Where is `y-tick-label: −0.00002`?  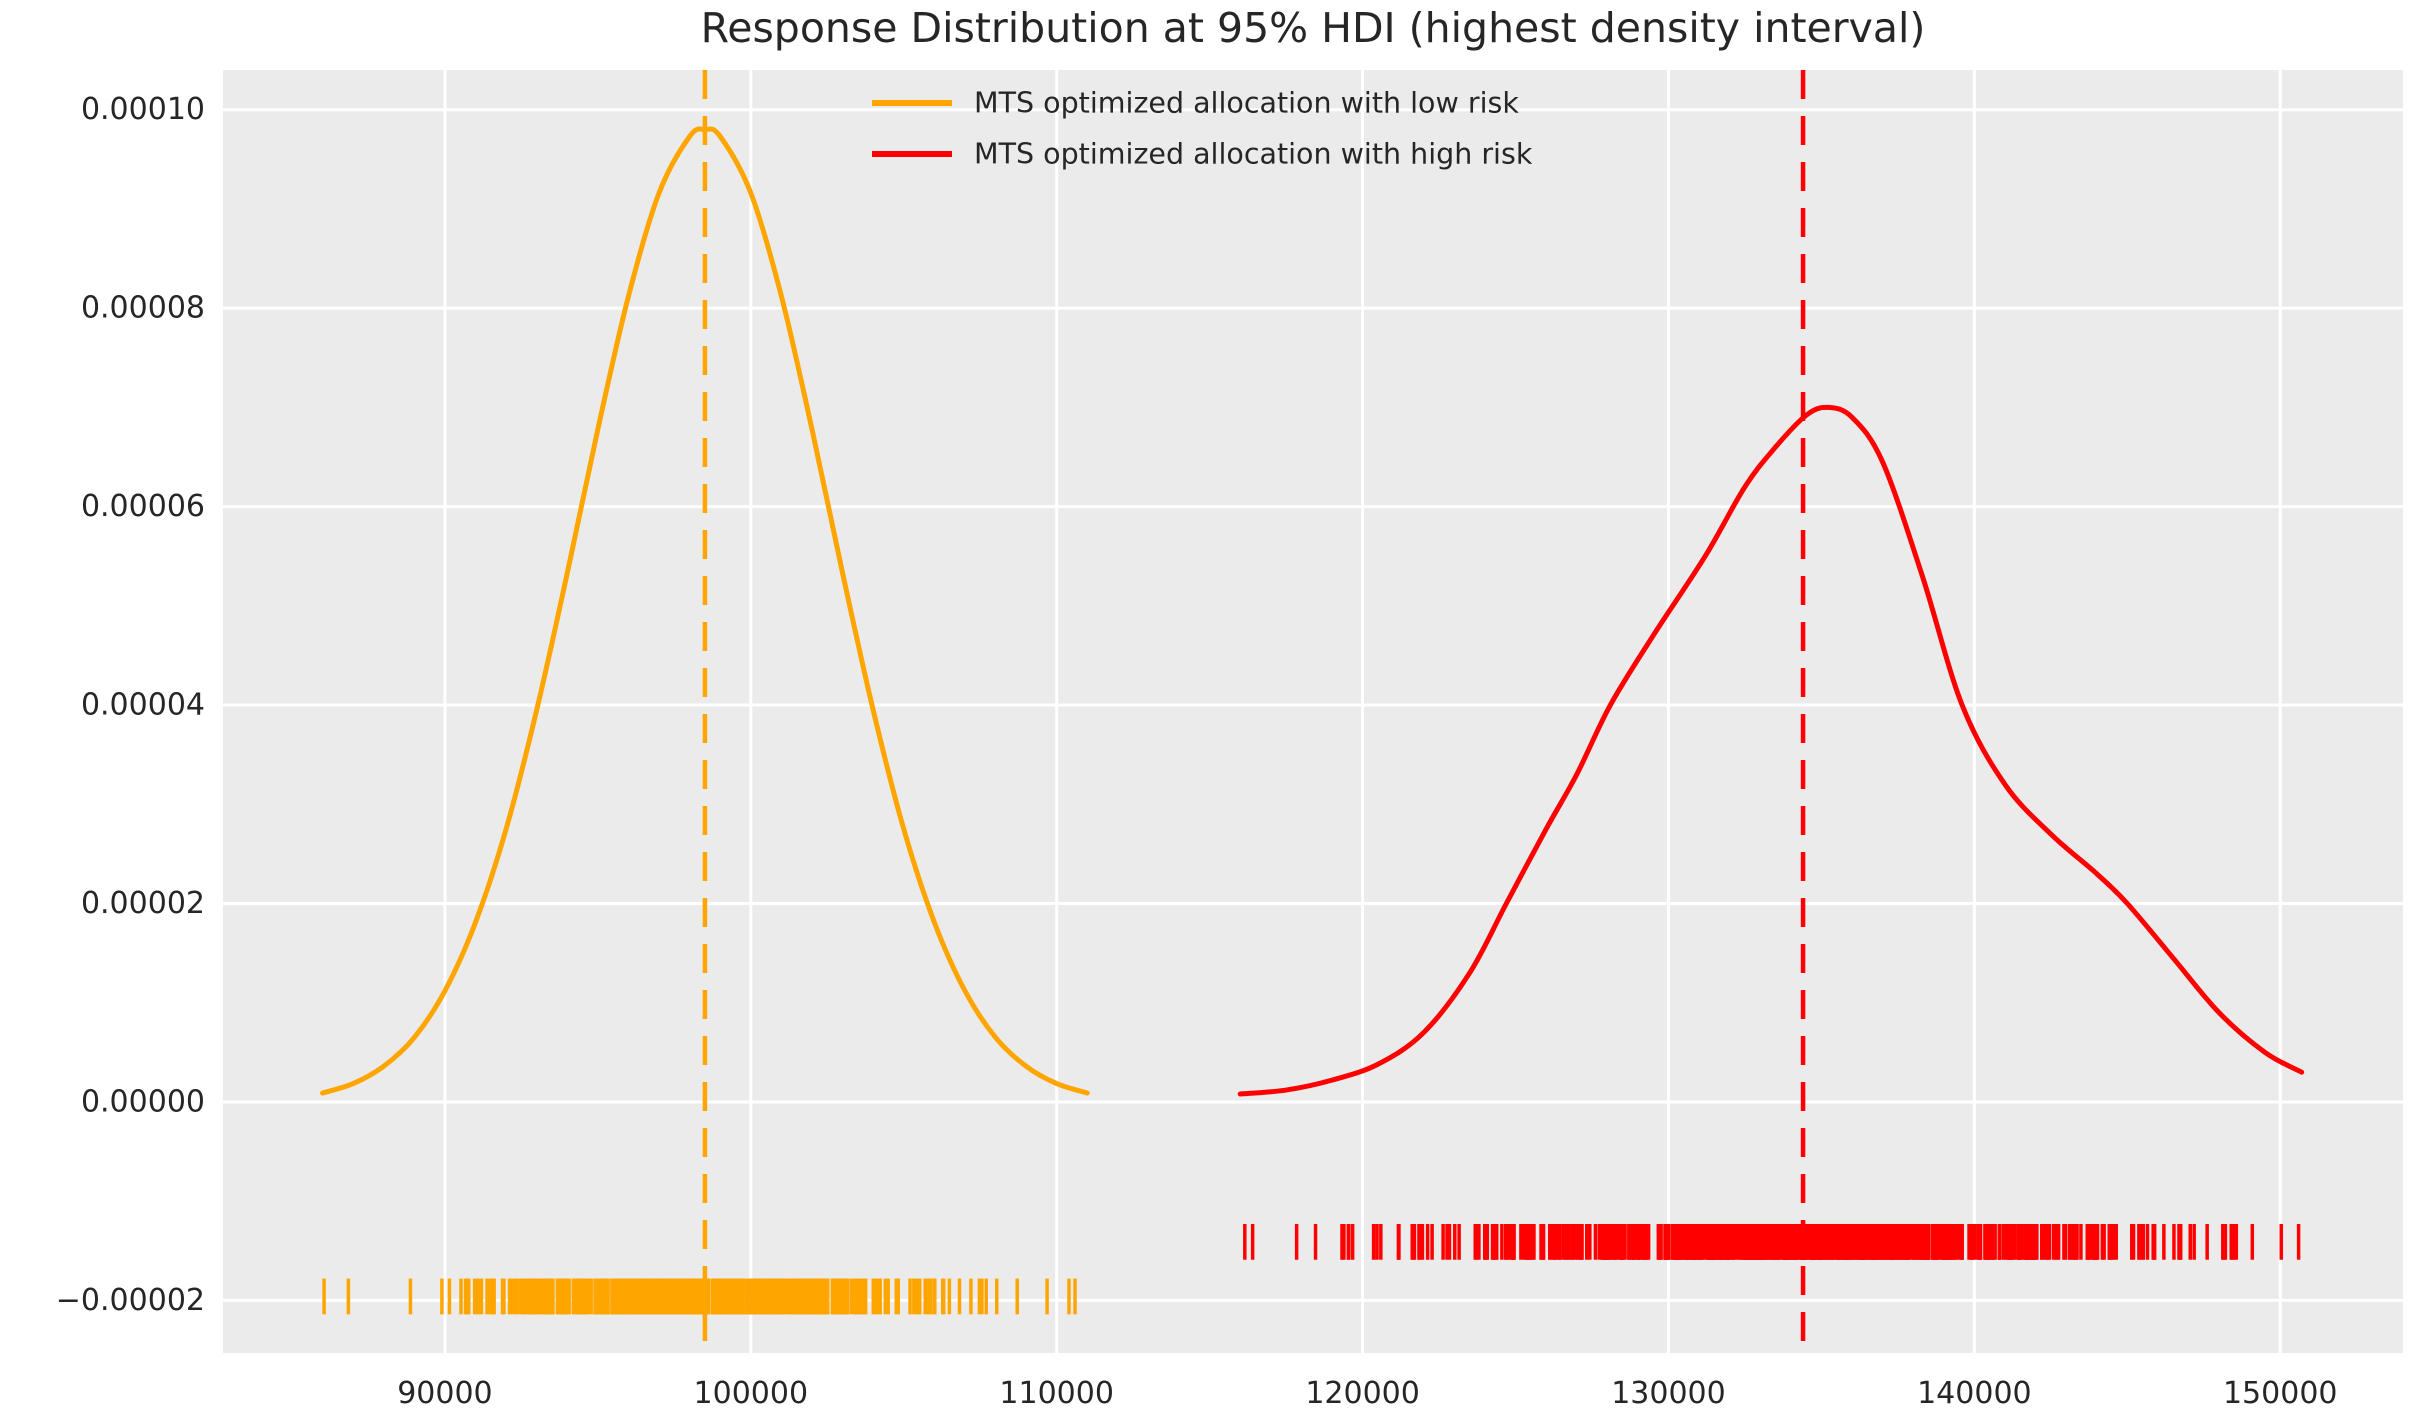
y-tick-label: −0.00002 is located at coordinates (130, 1300).